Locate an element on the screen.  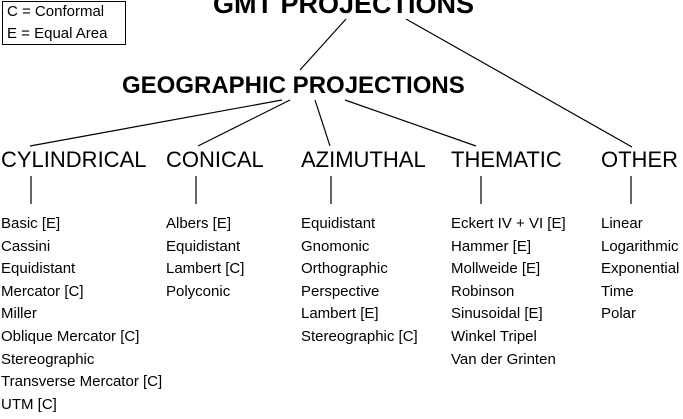
list-item: Lambert [E] is located at coordinates (340, 314).